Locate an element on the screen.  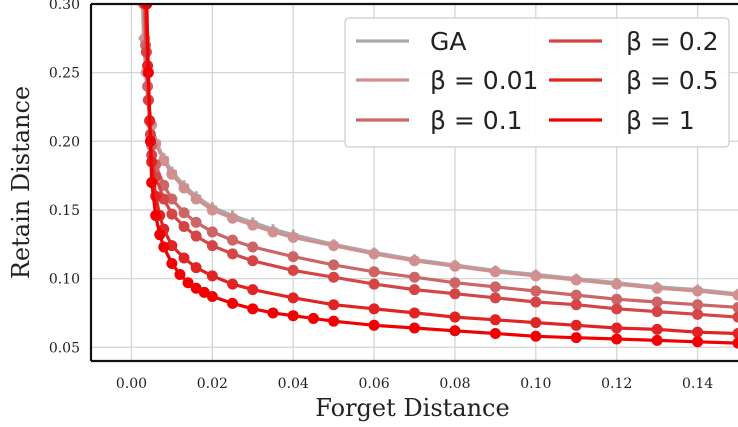
legend-item: β = 0.5 is located at coordinates (634, 80).